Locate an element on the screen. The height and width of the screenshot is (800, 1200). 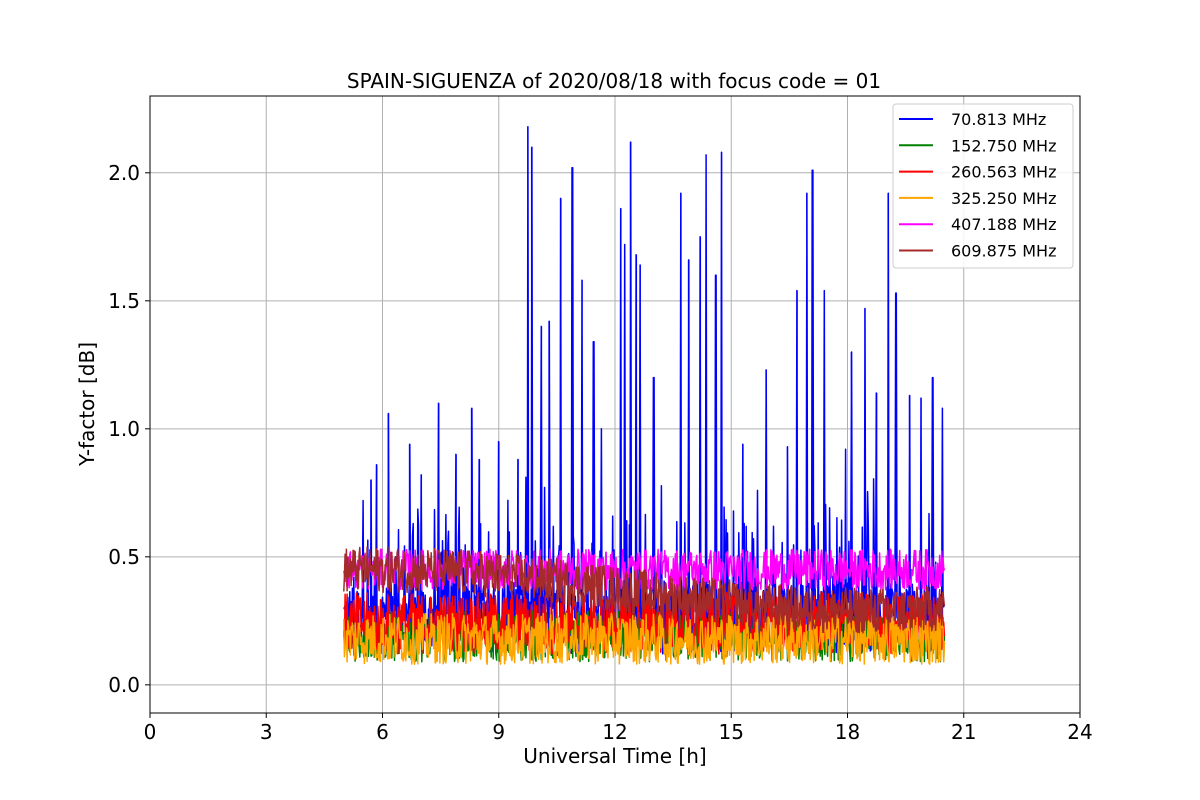
legend-entry: 325.250 MHz is located at coordinates (1003, 198).